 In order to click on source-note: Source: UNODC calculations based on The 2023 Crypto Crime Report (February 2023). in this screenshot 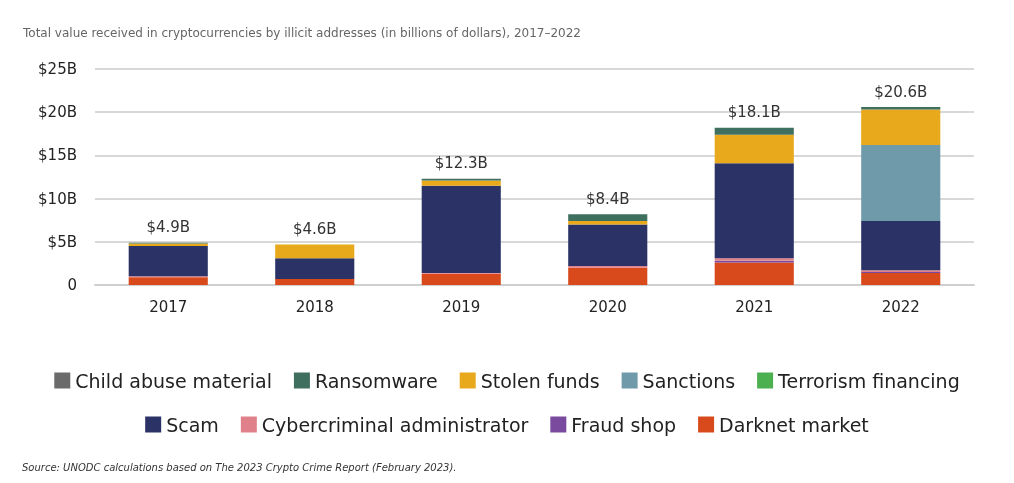, I will do `click(239, 467)`.